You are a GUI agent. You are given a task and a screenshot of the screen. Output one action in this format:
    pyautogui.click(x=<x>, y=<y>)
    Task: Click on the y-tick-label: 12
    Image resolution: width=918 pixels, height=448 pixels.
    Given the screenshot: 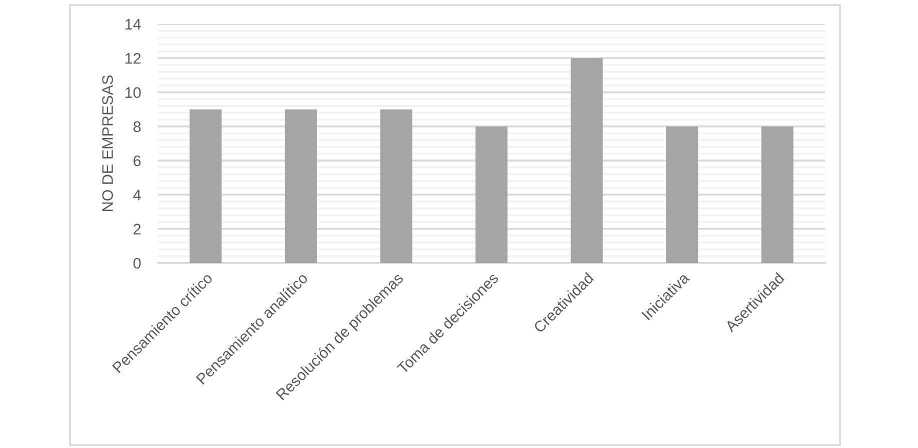 What is the action you would take?
    pyautogui.click(x=133, y=58)
    